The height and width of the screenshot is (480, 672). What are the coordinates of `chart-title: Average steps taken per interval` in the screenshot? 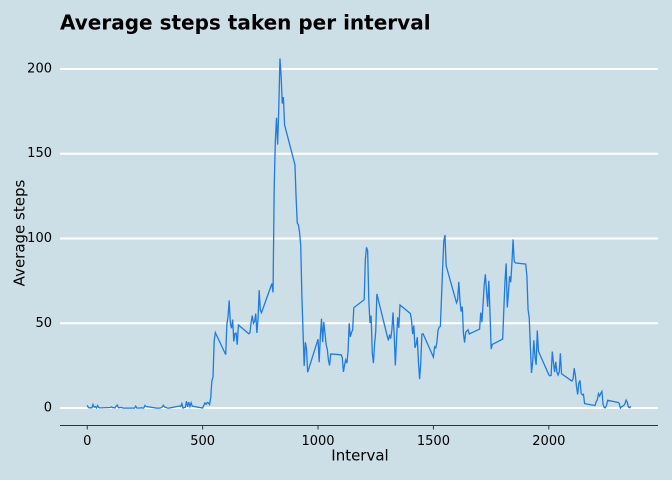 It's located at (245, 23).